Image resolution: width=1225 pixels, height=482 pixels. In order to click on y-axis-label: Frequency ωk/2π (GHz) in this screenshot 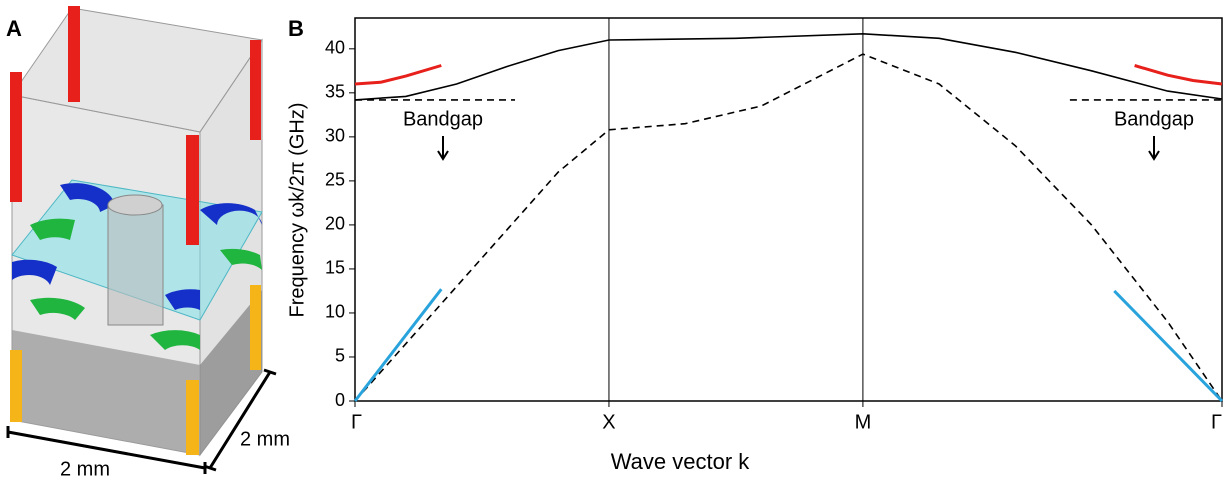, I will do `click(297, 209)`.